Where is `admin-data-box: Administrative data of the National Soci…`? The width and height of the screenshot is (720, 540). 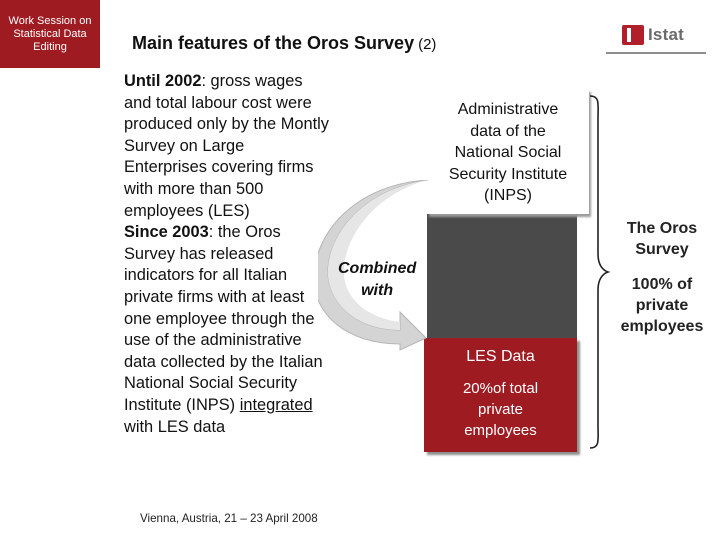 admin-data-box: Administrative data of the National Soci… is located at coordinates (508, 151).